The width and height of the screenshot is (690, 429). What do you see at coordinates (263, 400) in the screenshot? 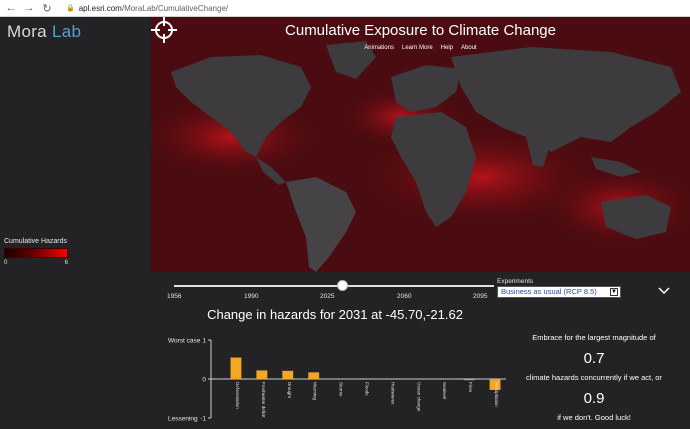
I see `category-label: Freshwater deficit` at bounding box center [263, 400].